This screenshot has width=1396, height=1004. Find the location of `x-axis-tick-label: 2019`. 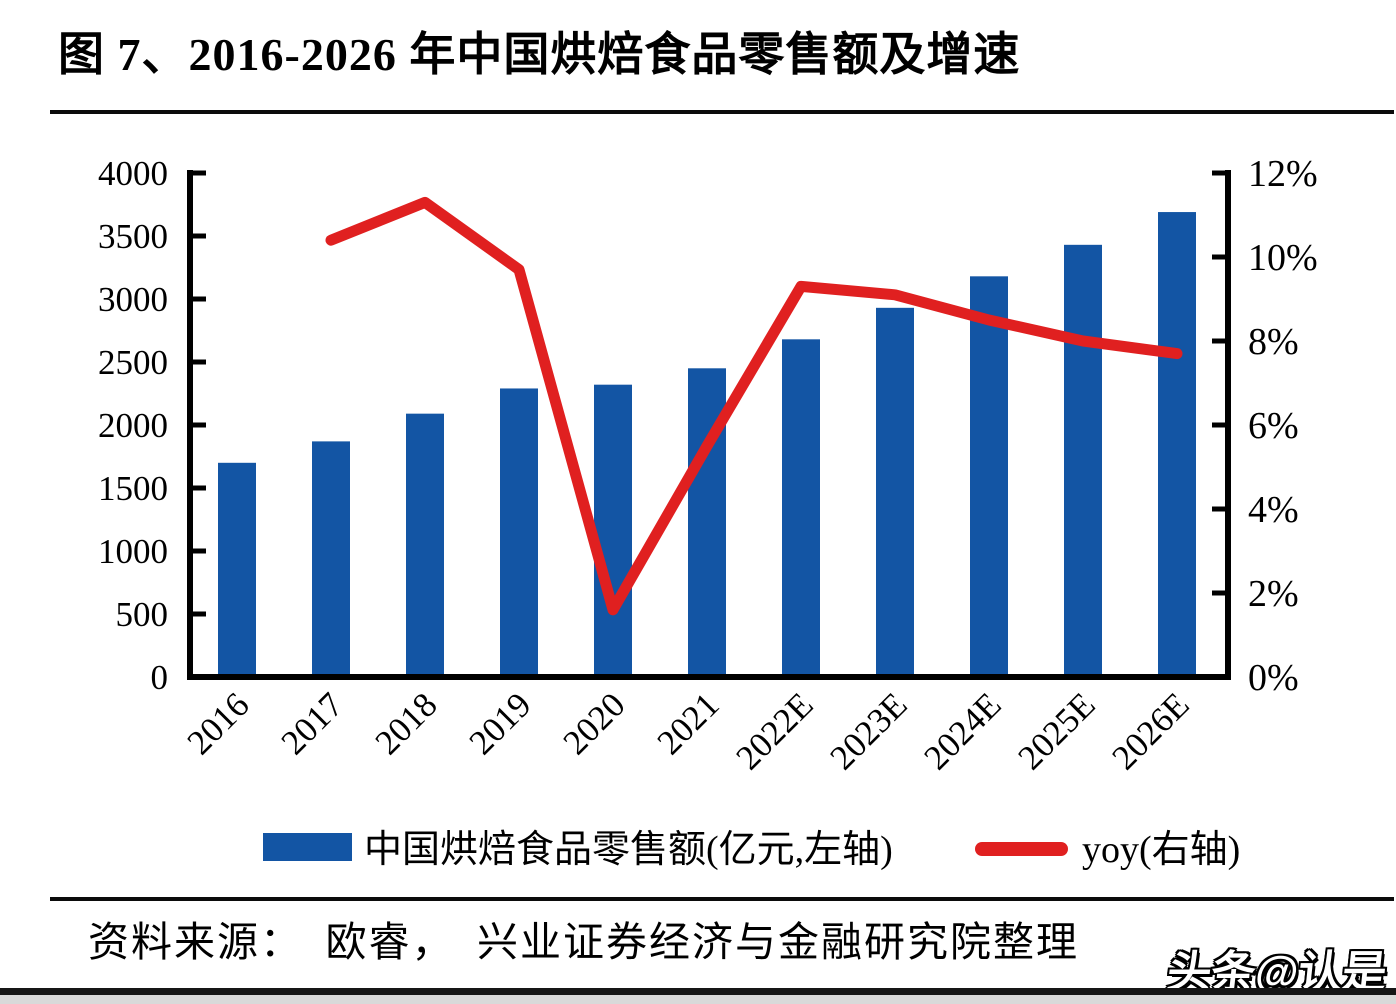

x-axis-tick-label: 2019 is located at coordinates (500, 723).